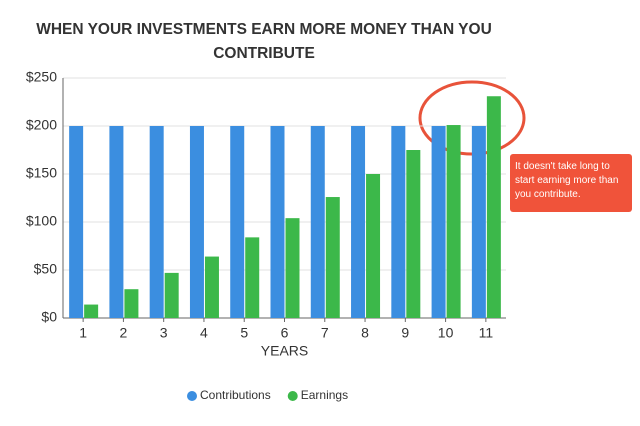 This screenshot has width=640, height=426. Describe the element at coordinates (446, 333) in the screenshot. I see `x-tick-label: 10` at that location.